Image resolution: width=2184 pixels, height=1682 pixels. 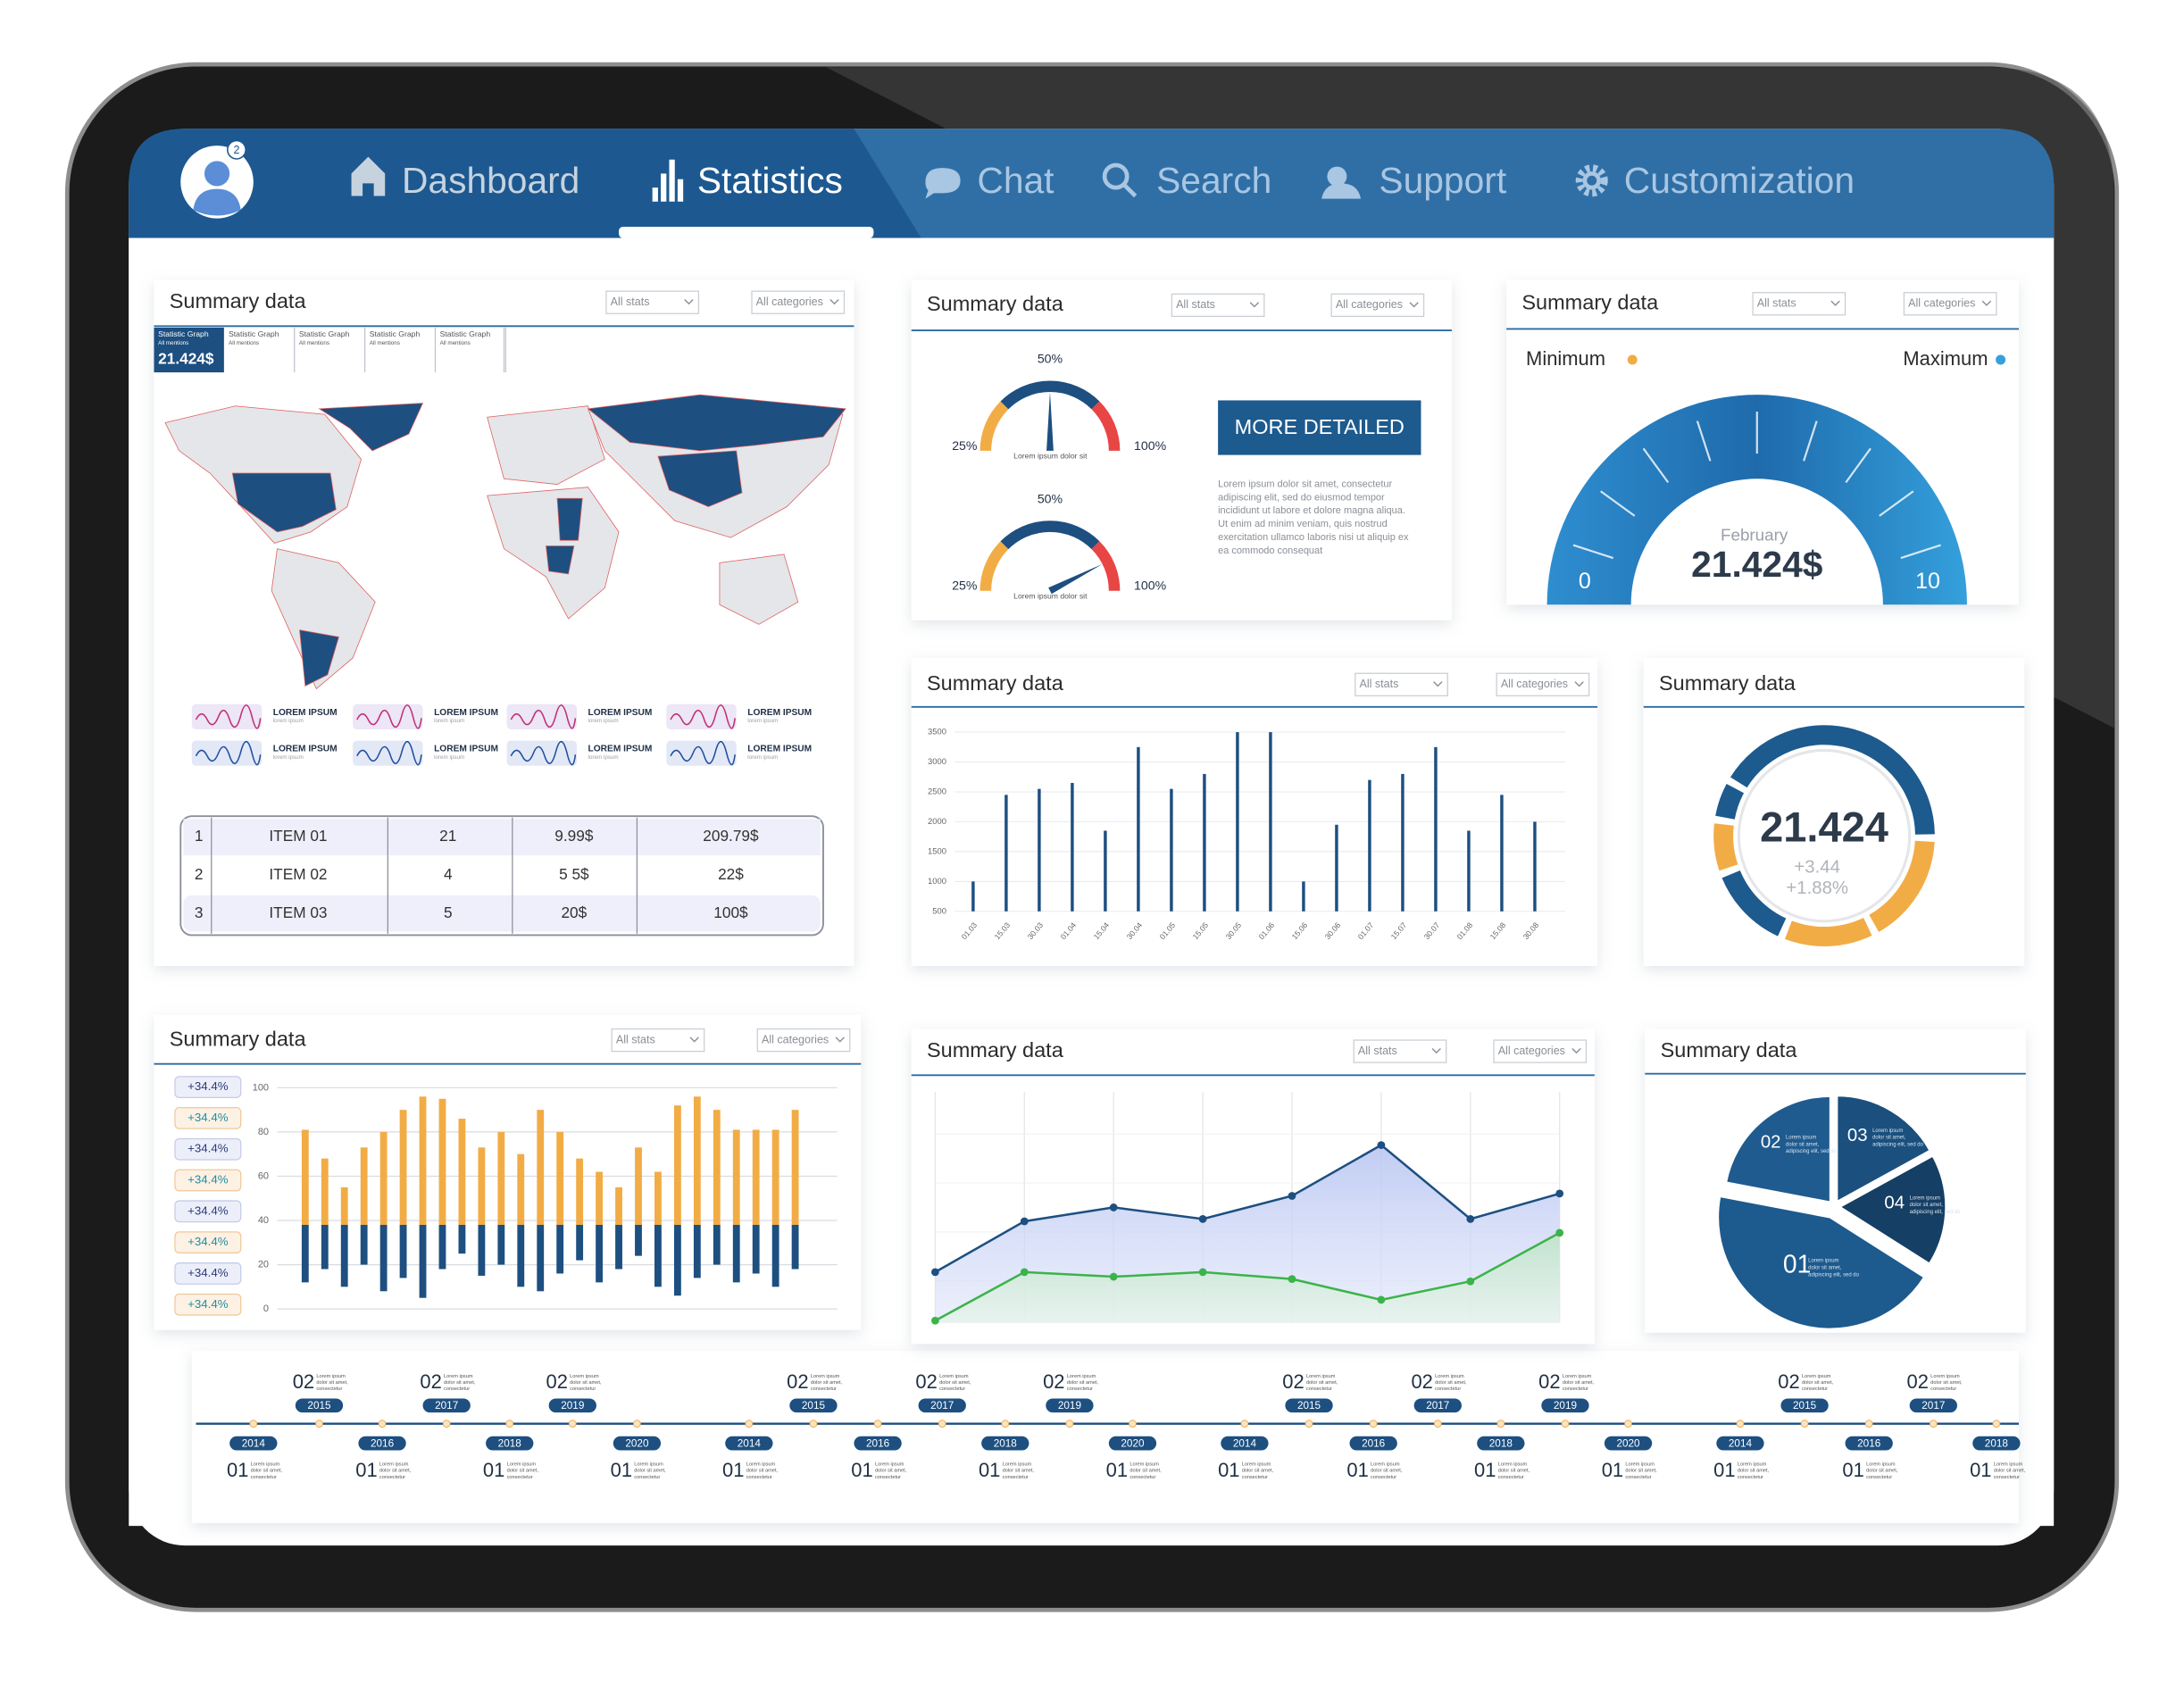 I want to click on change-badge, so click(x=208, y=1243).